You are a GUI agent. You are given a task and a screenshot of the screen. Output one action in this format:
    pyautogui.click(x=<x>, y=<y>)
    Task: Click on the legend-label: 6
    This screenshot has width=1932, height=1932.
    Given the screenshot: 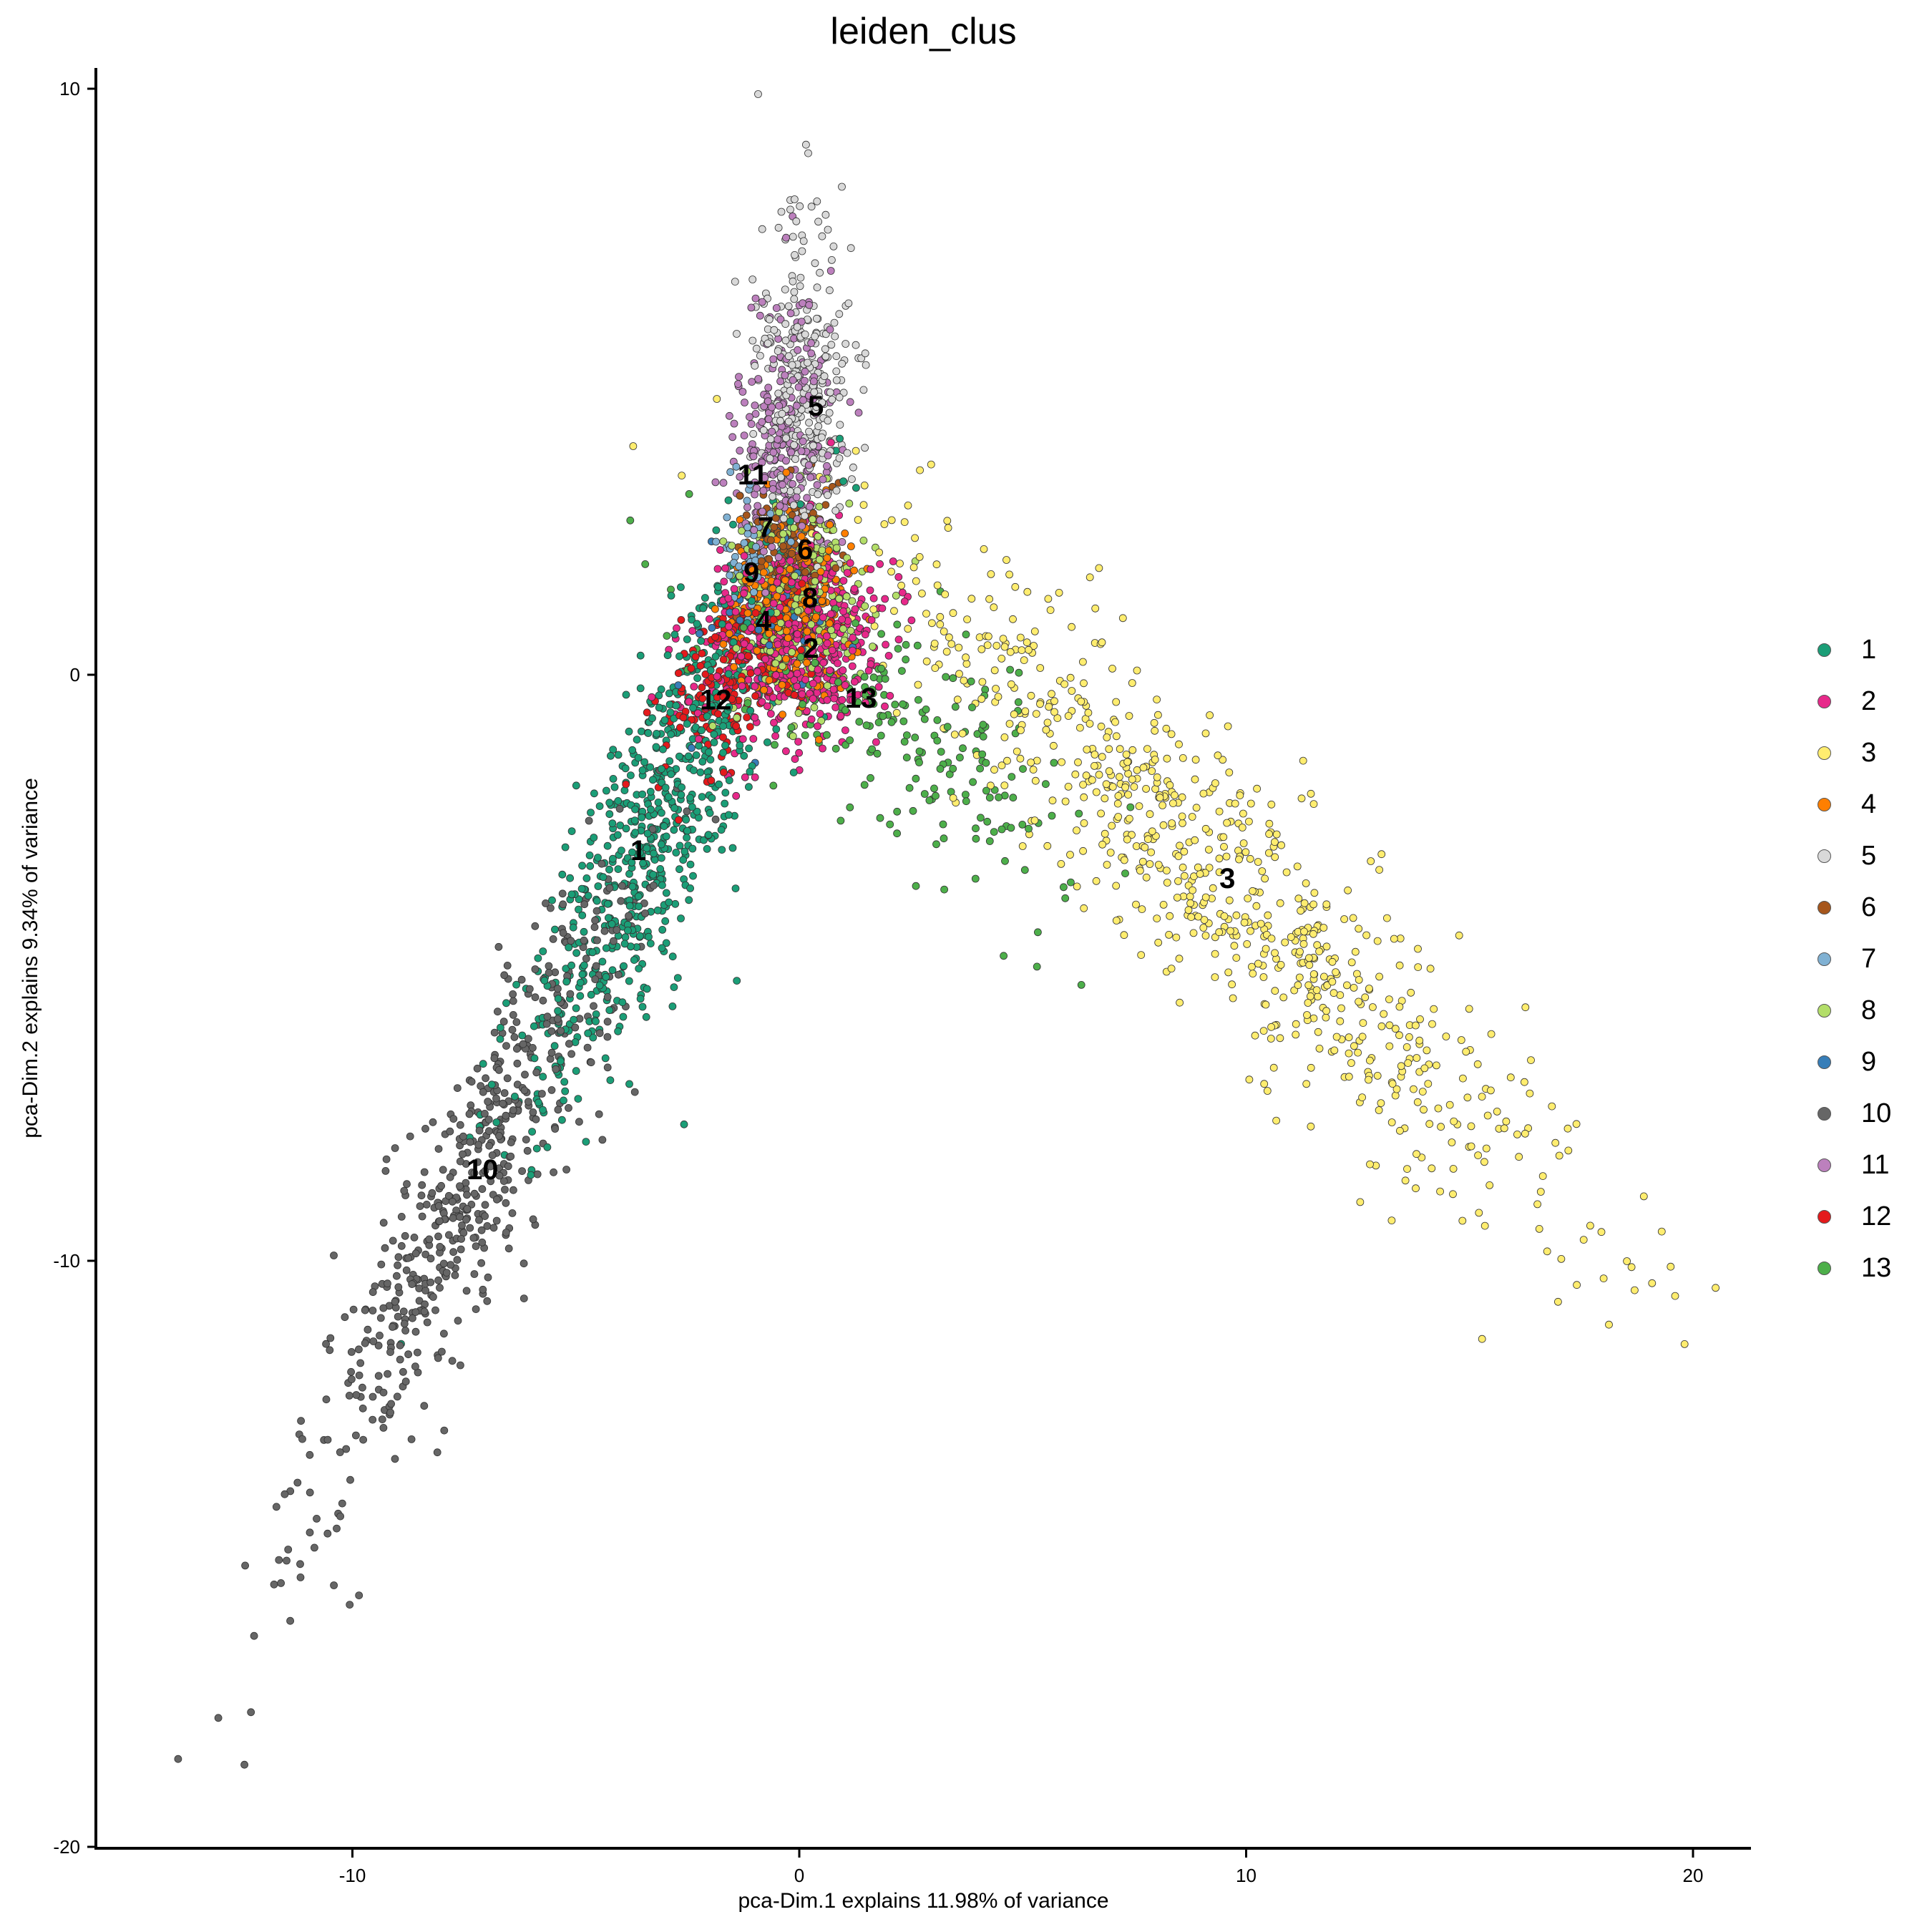 What is the action you would take?
    pyautogui.click(x=1869, y=907)
    